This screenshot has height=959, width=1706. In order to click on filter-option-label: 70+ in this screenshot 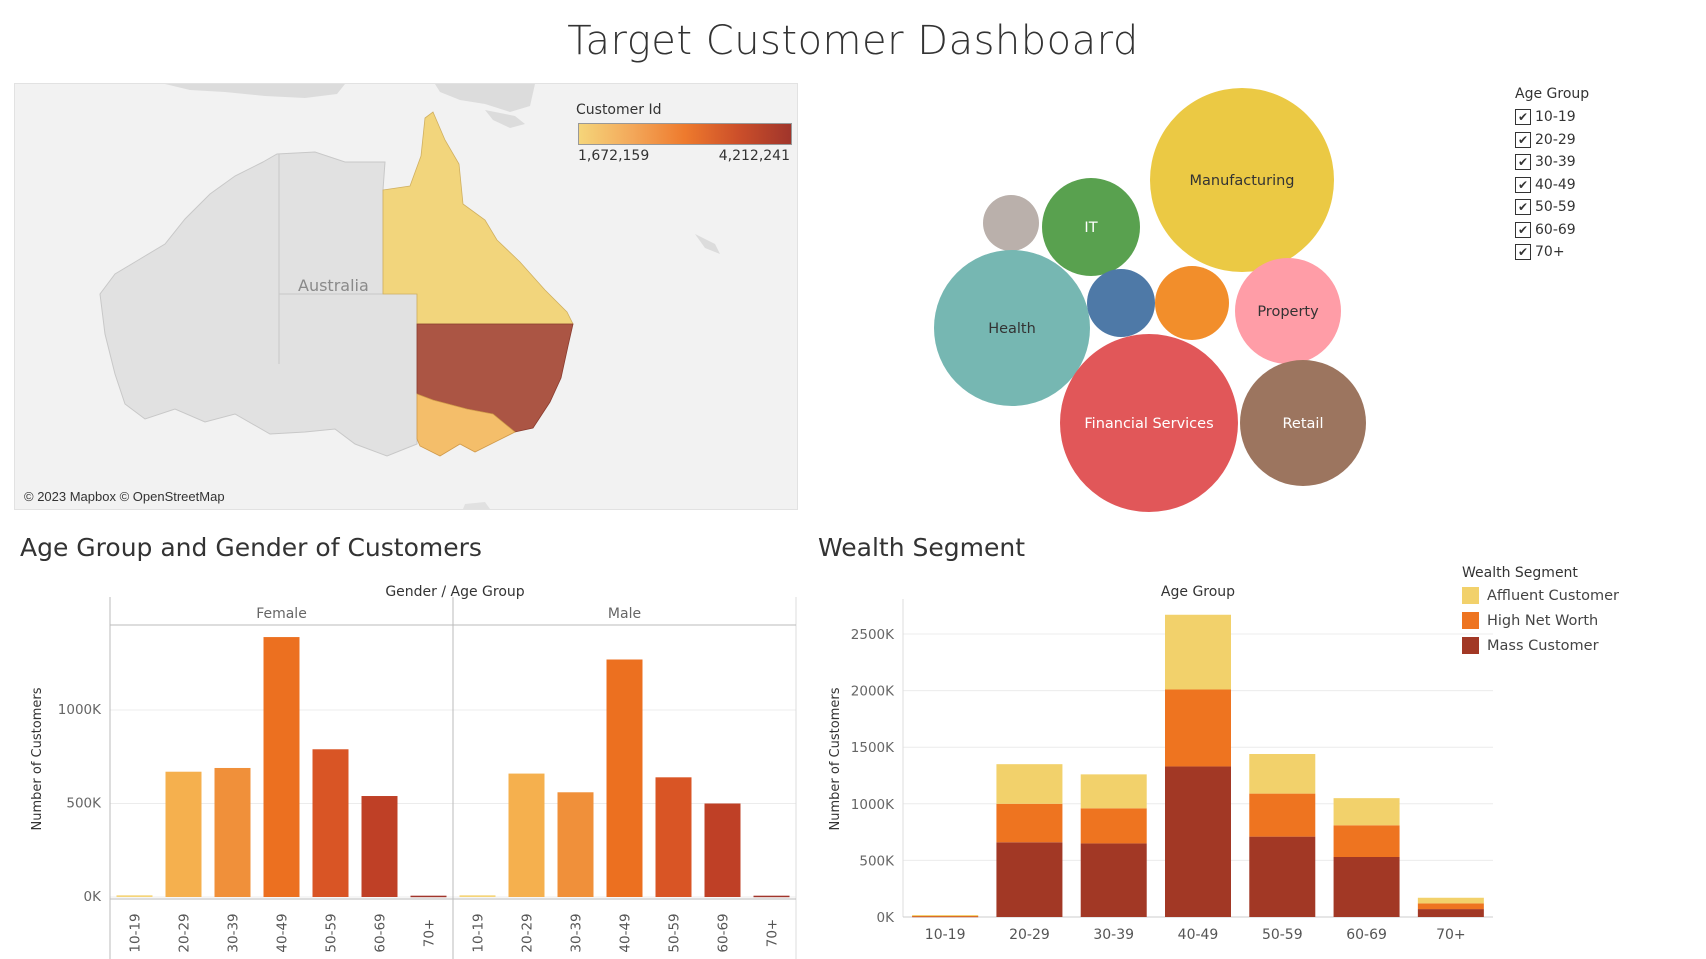, I will do `click(1550, 252)`.